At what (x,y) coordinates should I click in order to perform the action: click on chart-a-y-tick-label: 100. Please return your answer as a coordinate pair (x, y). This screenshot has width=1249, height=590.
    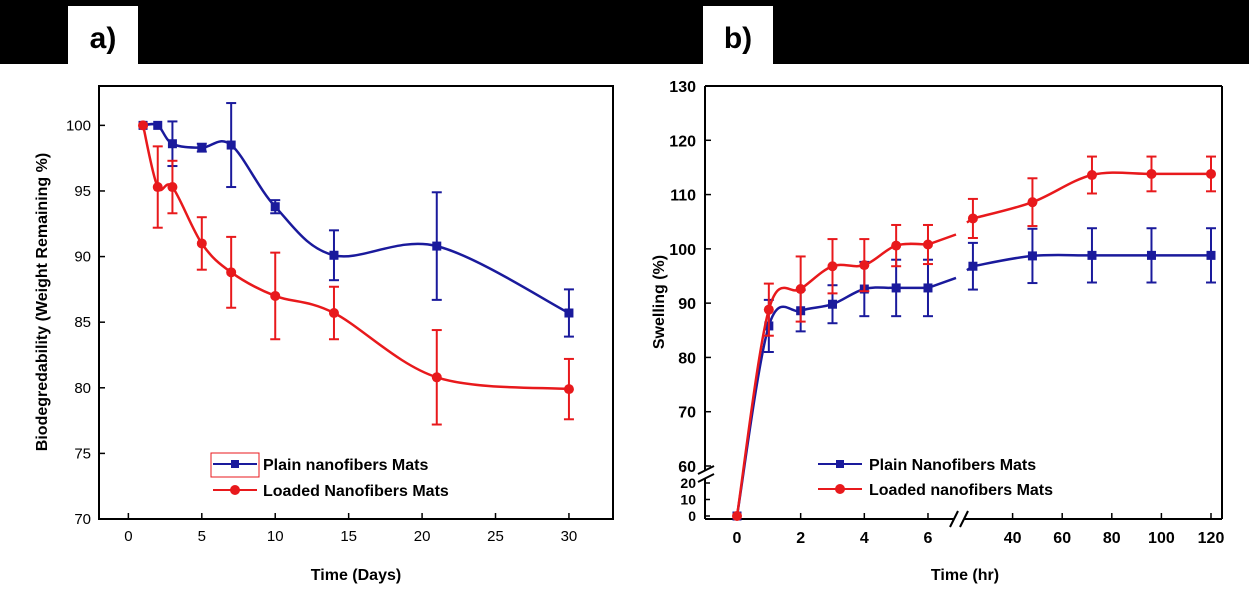
    Looking at the image, I should click on (78, 125).